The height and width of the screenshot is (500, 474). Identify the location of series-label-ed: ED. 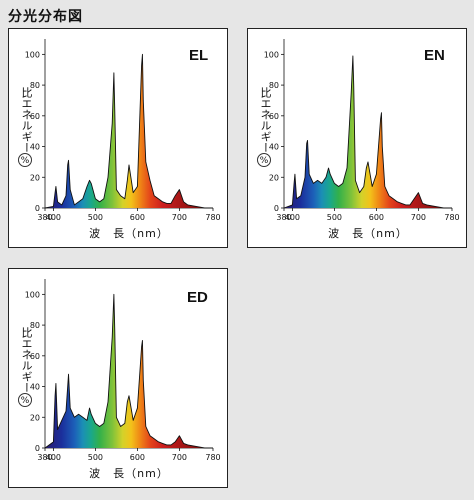
(197, 297).